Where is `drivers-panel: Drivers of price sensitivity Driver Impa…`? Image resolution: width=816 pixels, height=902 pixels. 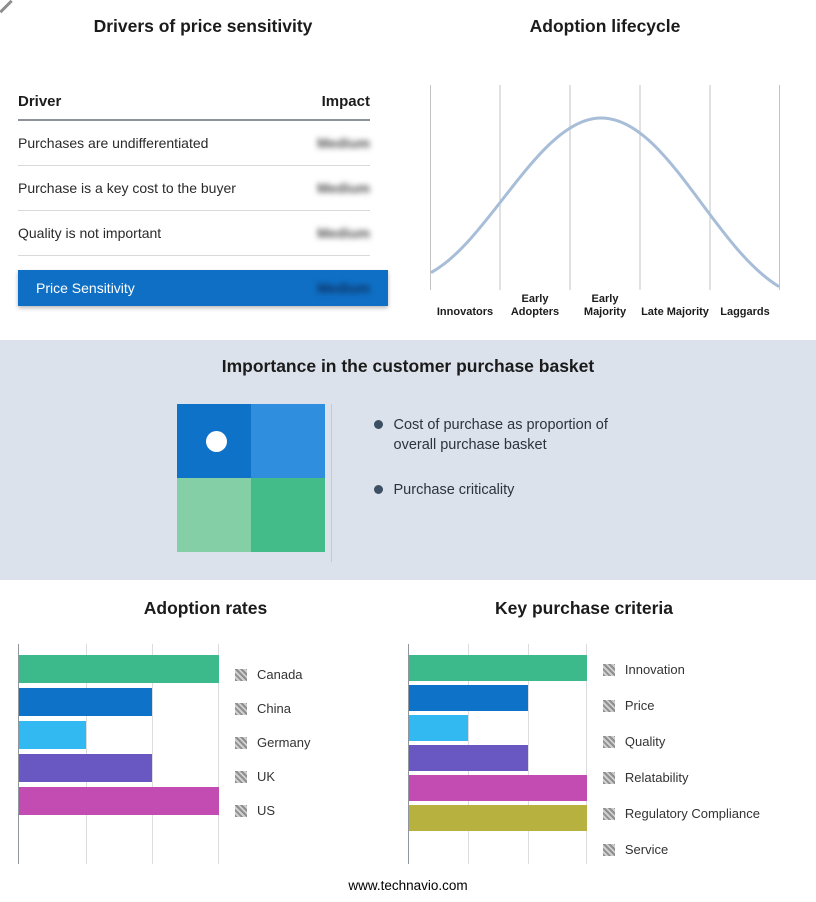
drivers-panel: Drivers of price sensitivity Driver Impa… is located at coordinates (203, 161).